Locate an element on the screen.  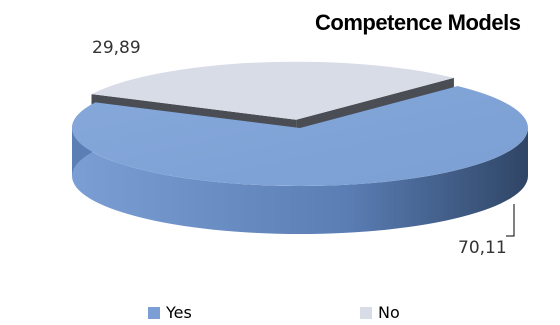
legend-swatch-no is located at coordinates (366, 312).